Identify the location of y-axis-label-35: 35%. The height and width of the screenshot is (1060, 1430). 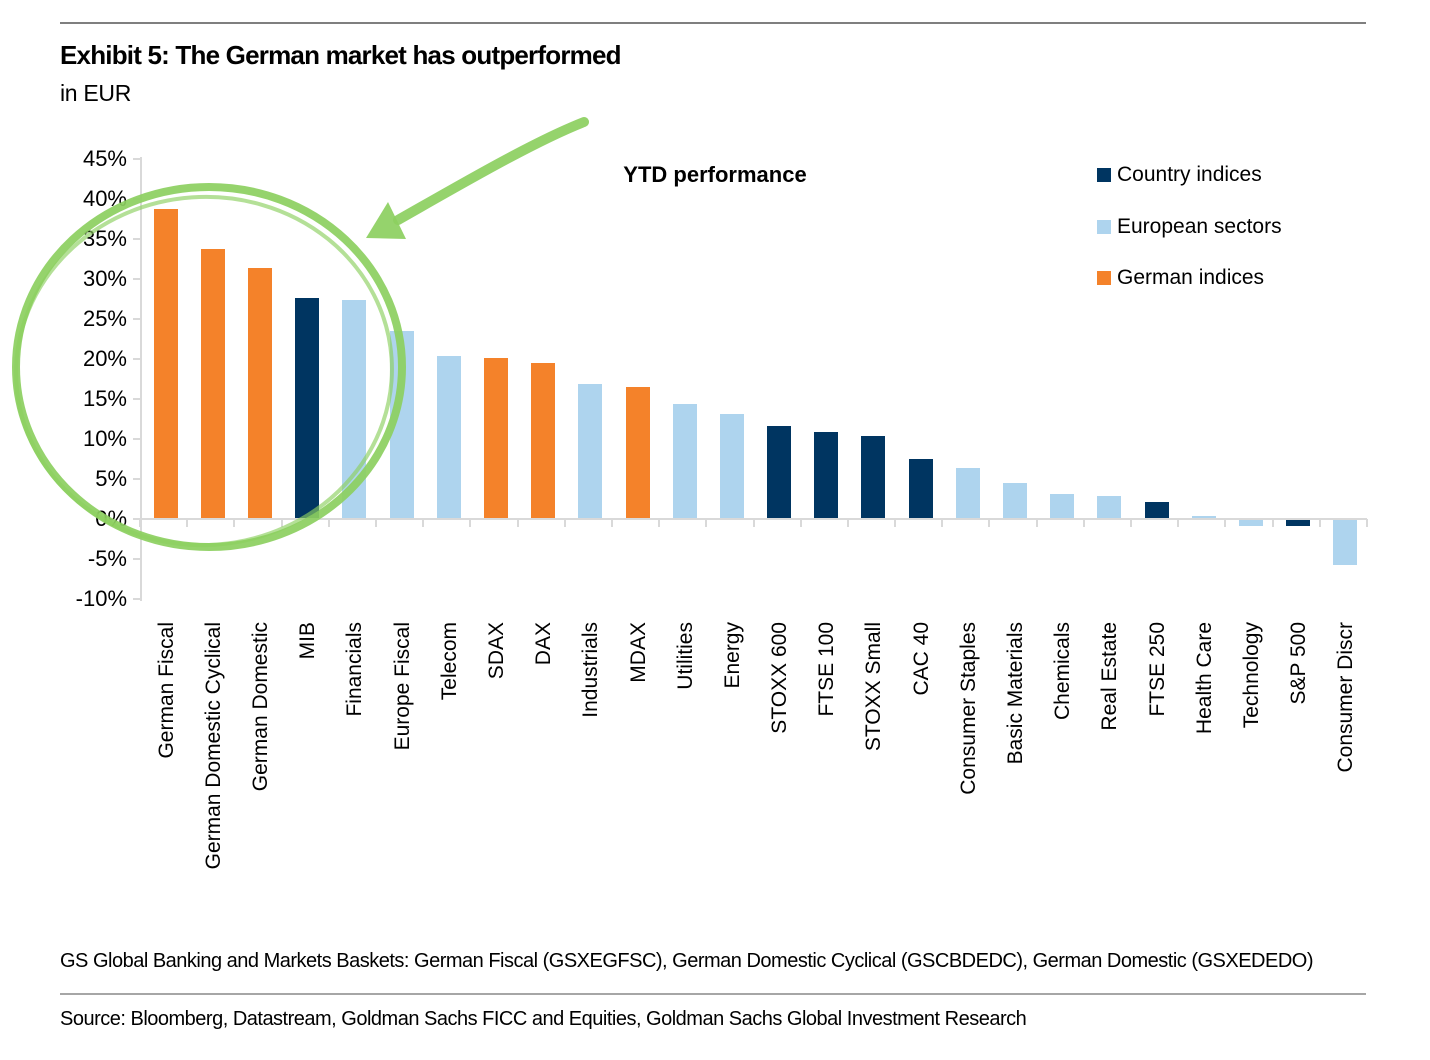
(104, 238).